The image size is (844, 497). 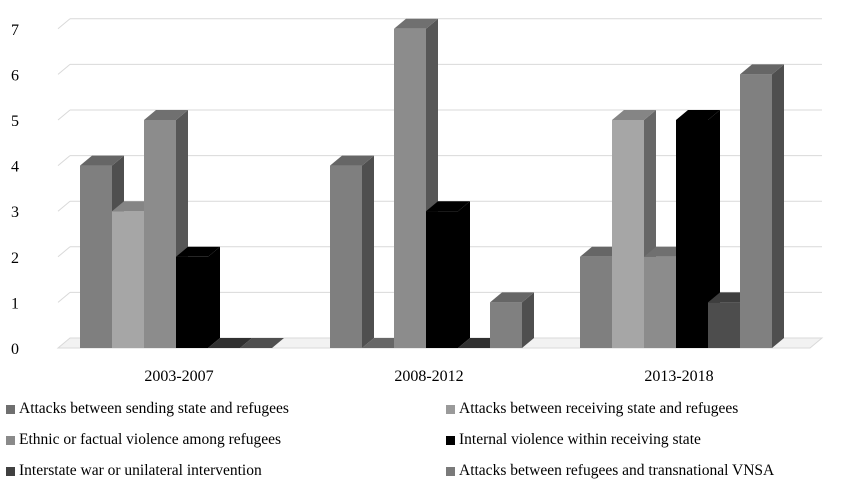 I want to click on y-tick-label: 0, so click(x=15, y=349).